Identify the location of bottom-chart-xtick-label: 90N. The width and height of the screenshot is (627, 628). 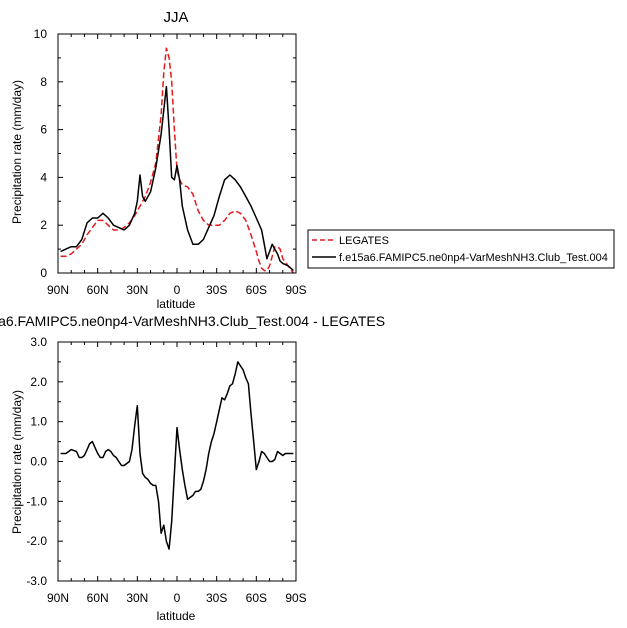
(58, 598).